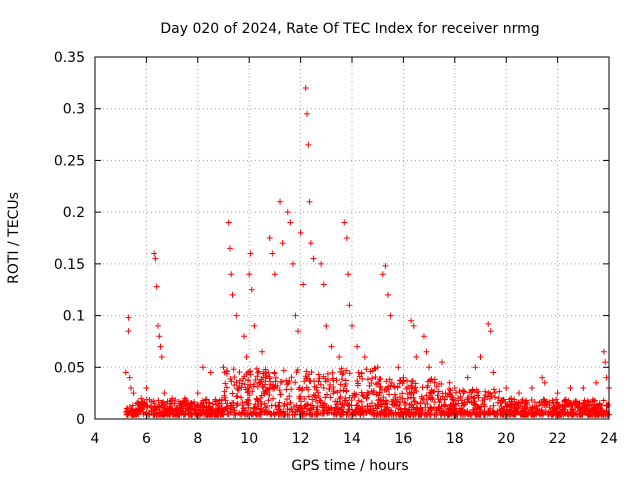 Image resolution: width=640 pixels, height=480 pixels. What do you see at coordinates (506, 439) in the screenshot?
I see `x-tick-label: 20` at bounding box center [506, 439].